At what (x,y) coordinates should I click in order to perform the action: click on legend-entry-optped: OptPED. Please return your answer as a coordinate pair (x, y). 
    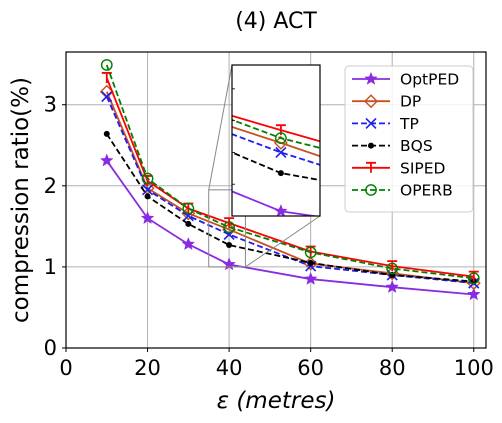
    Looking at the image, I should click on (405, 80).